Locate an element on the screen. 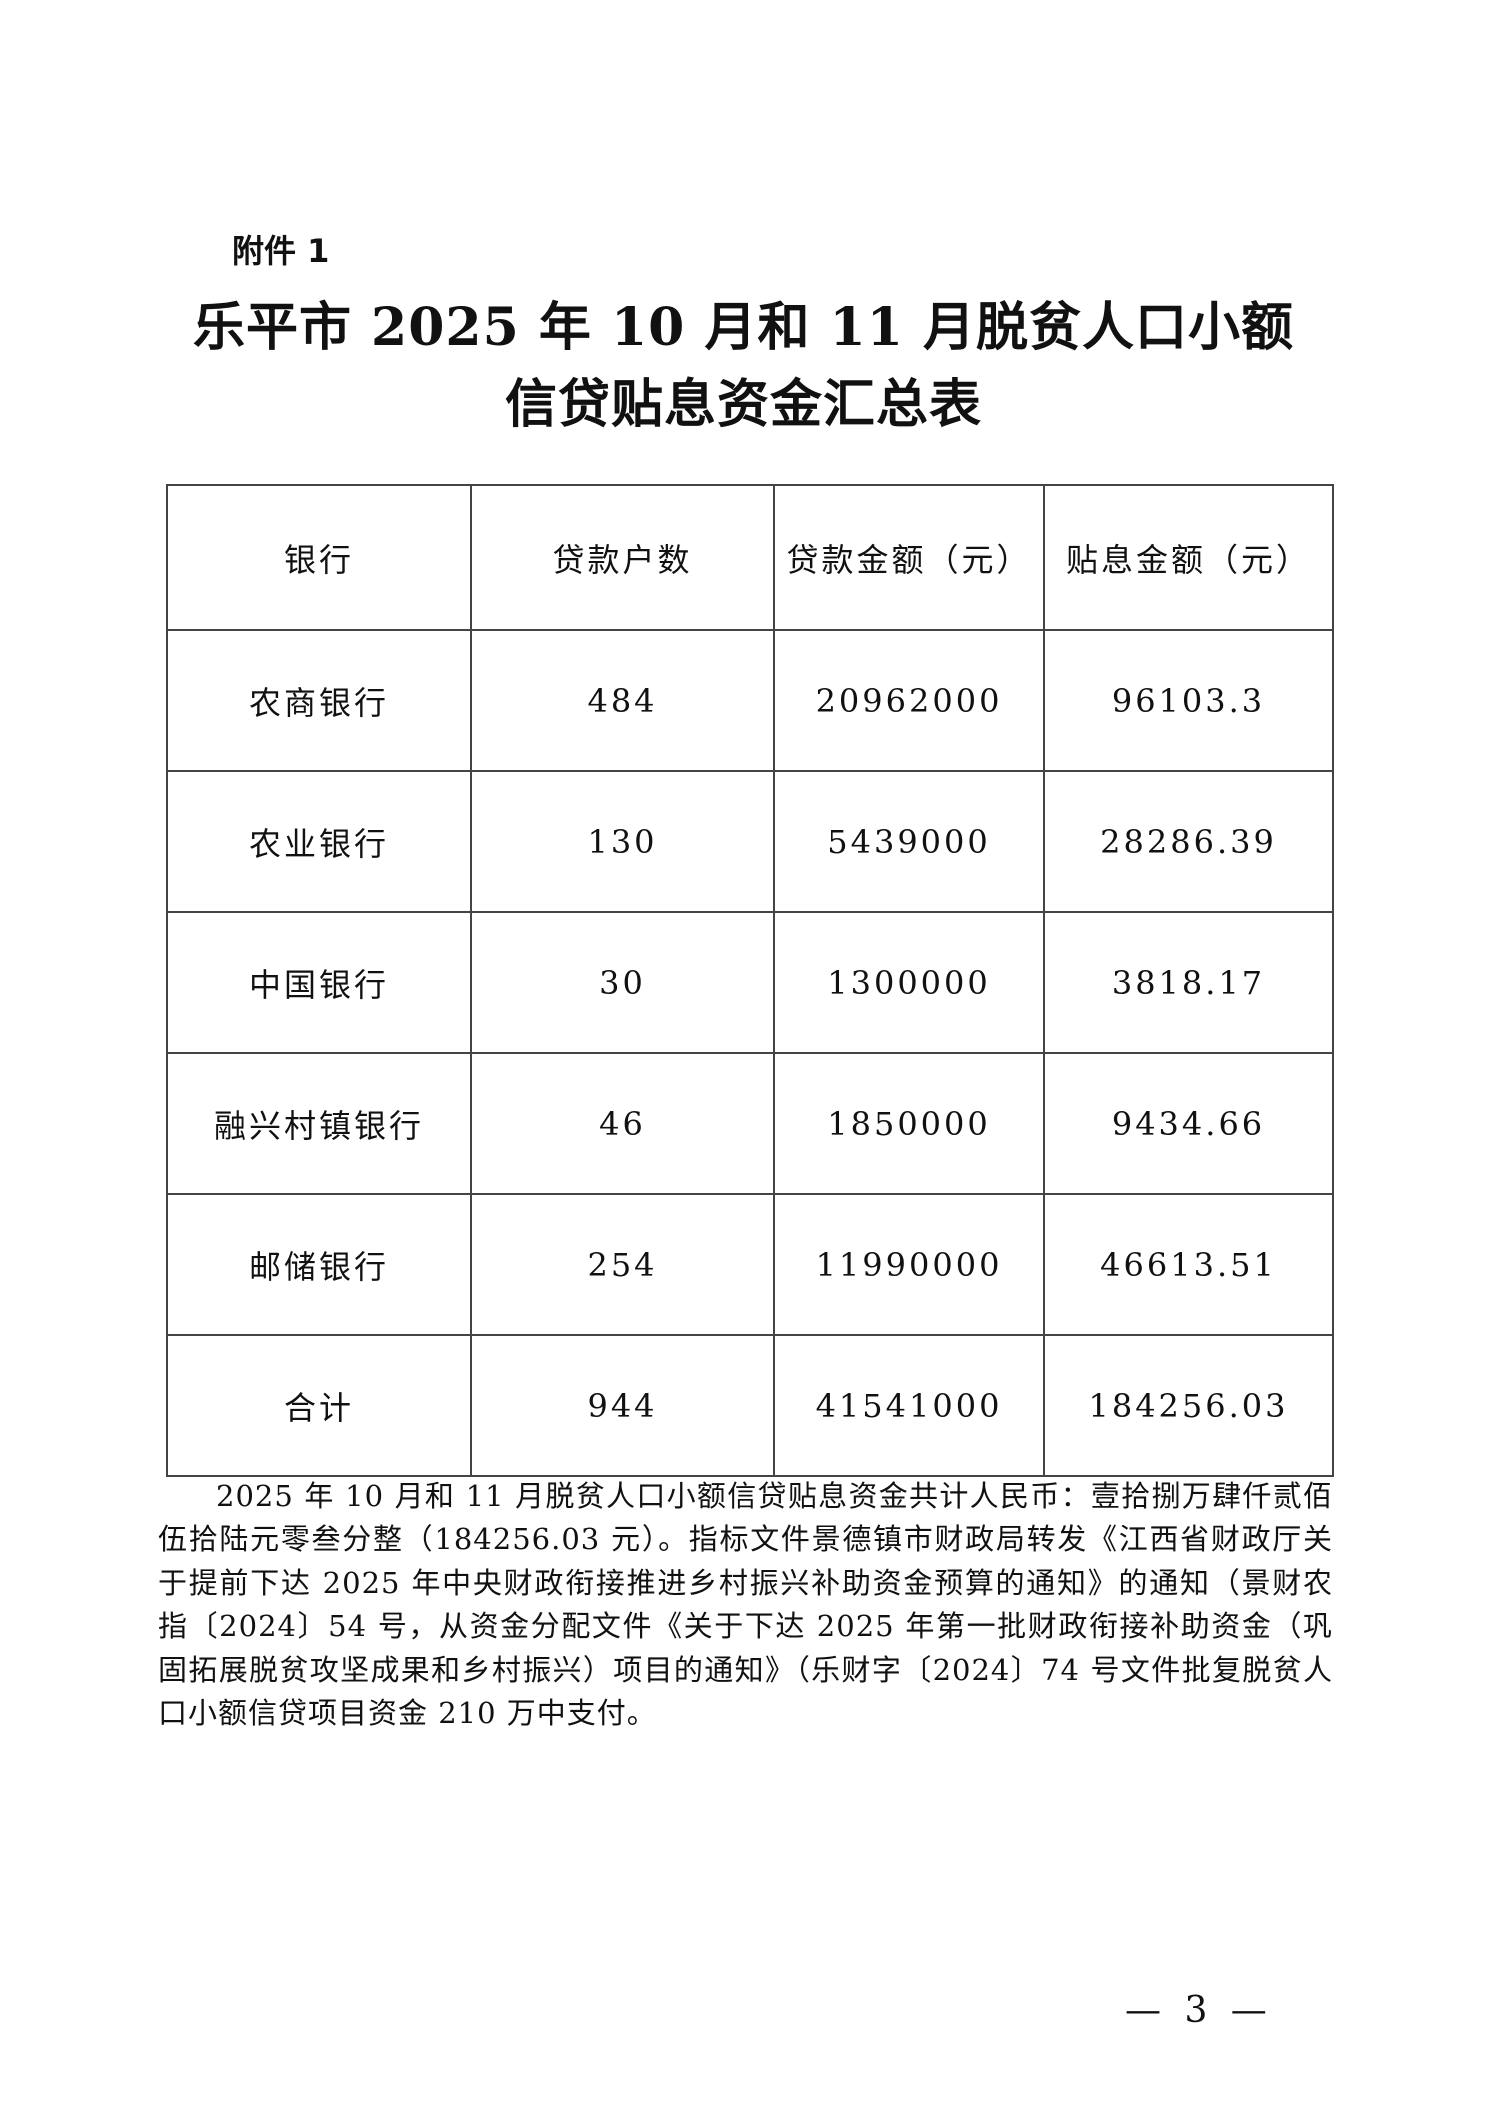 The width and height of the screenshot is (1487, 2102). cell-total-label: 合计 is located at coordinates (319, 1405).